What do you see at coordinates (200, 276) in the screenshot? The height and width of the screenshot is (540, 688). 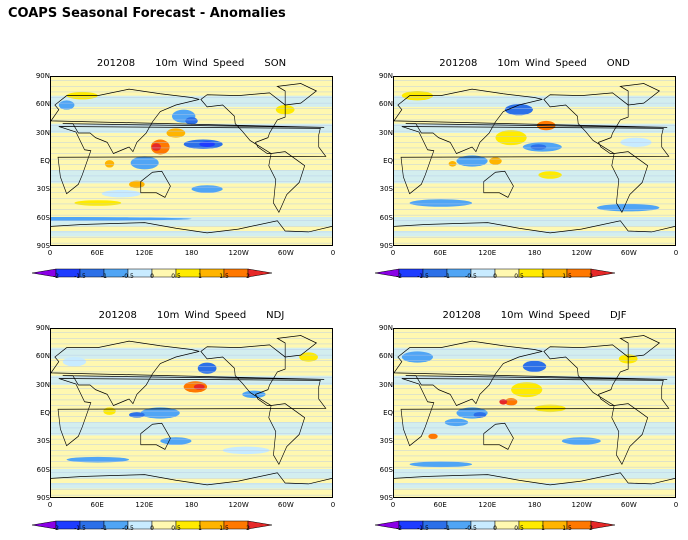 I see `colorbar-label: 1` at bounding box center [200, 276].